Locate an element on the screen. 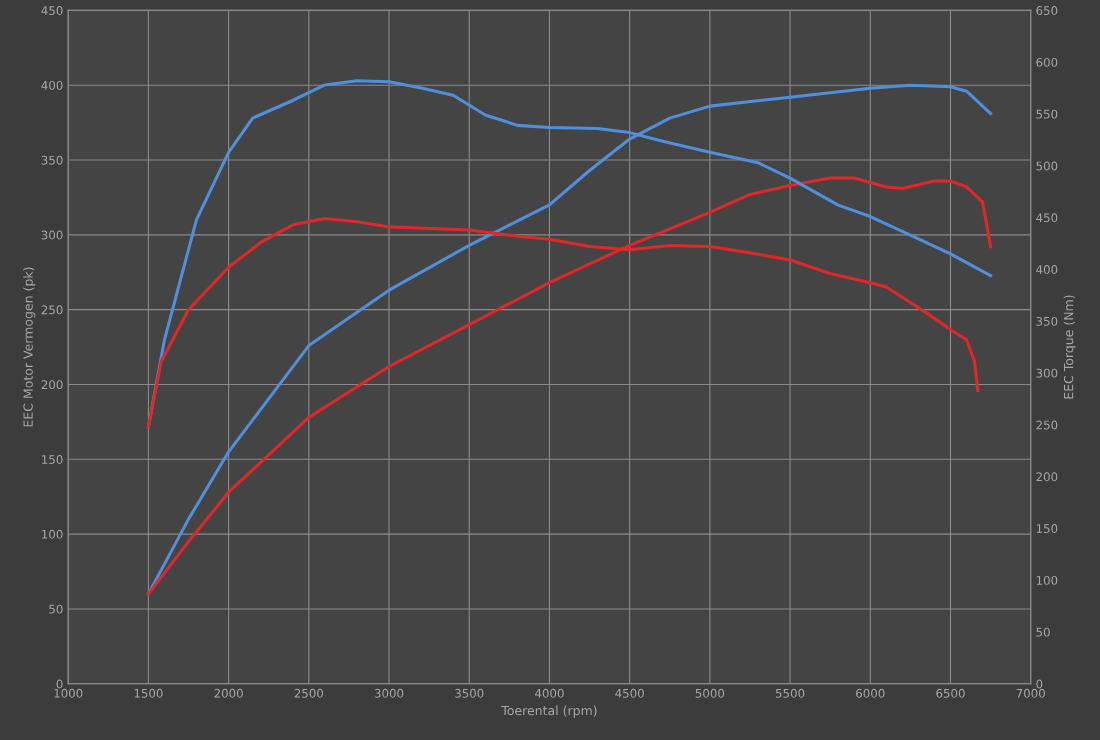 The width and height of the screenshot is (1100, 740). y-tick-label: 450 is located at coordinates (52, 11).